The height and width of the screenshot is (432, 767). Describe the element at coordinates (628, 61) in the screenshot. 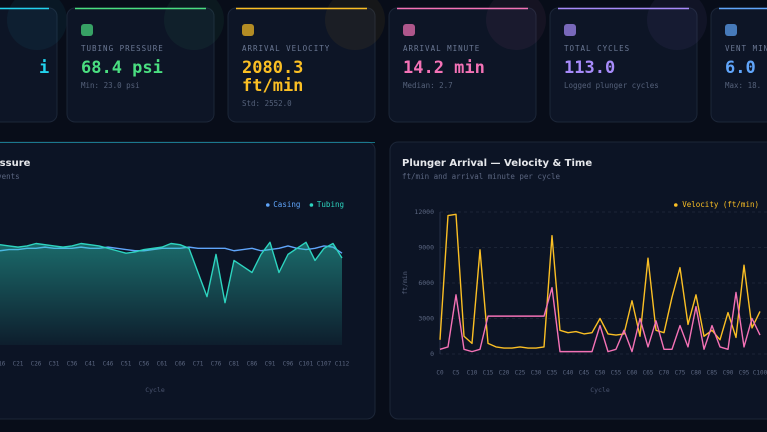

I see `stat-card: TOTAL CYCLES 113.0 Logged plunger cycles` at that location.